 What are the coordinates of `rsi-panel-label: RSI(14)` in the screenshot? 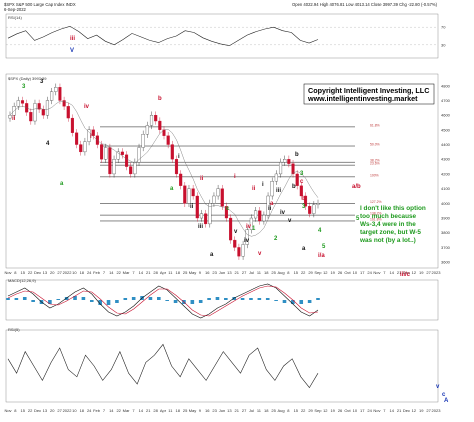 It's located at (15, 17).